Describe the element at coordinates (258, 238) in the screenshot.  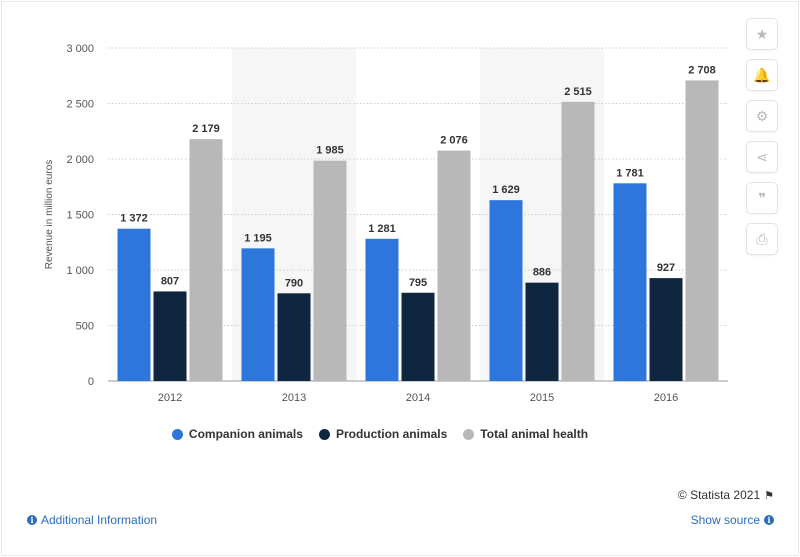
I see `data-label: 1 195` at that location.